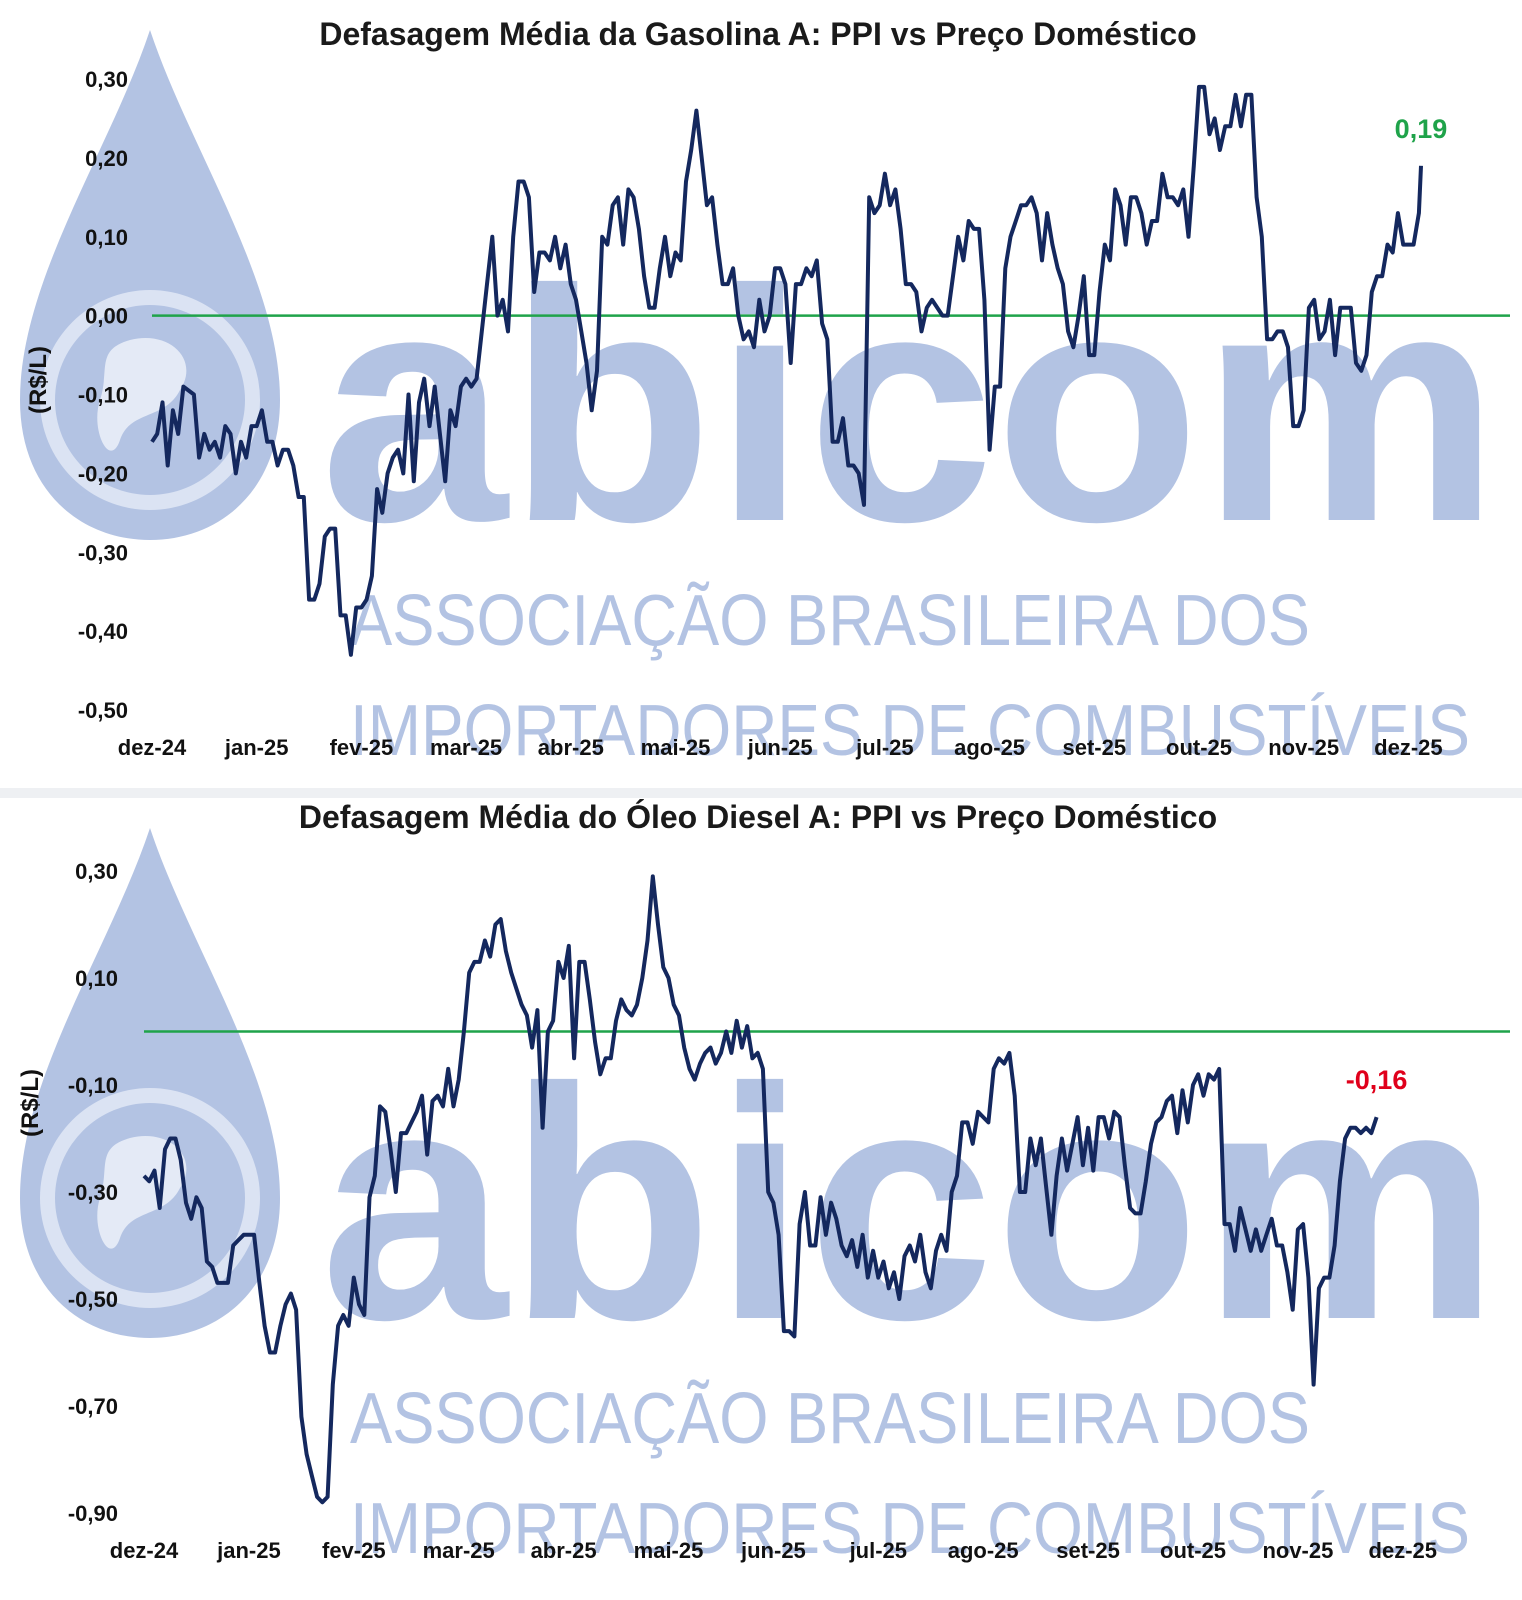 The image size is (1522, 1600). I want to click on y-tick-label: -0,40, so click(103, 631).